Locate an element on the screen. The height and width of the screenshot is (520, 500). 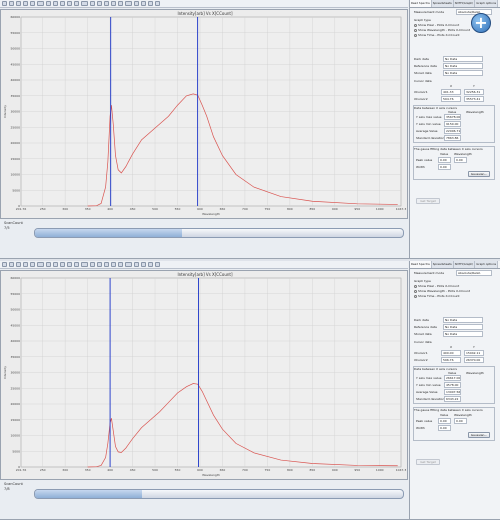
graph-type-option-label: Show Wavelength - Plots X-CCount is located at coordinates (444, 30).